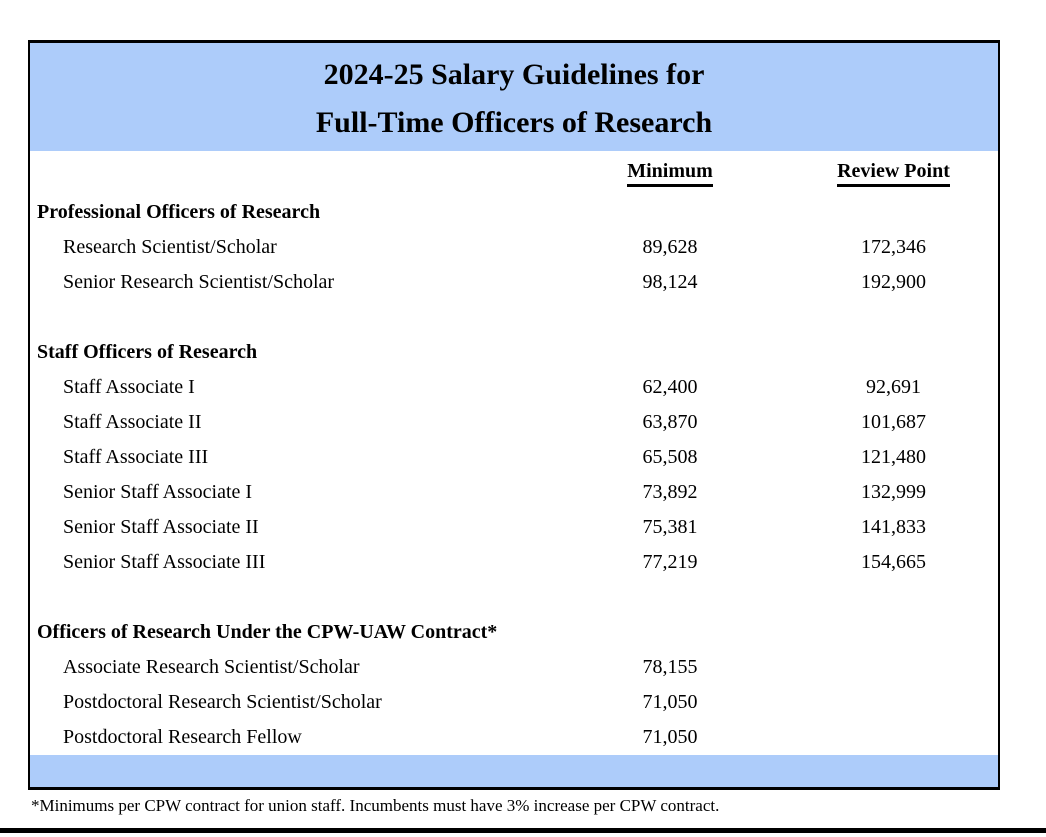 Image resolution: width=1046 pixels, height=837 pixels. I want to click on row-minimum: 89,628, so click(670, 247).